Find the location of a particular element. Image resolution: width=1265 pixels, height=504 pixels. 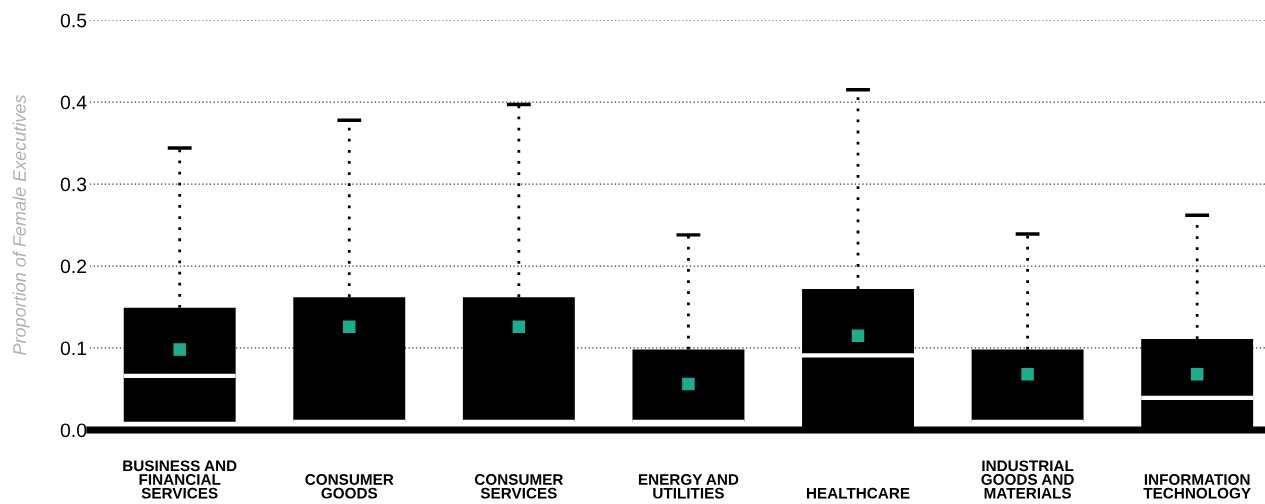

y-axis-title: Proportion of Female Executives is located at coordinates (21, 224).